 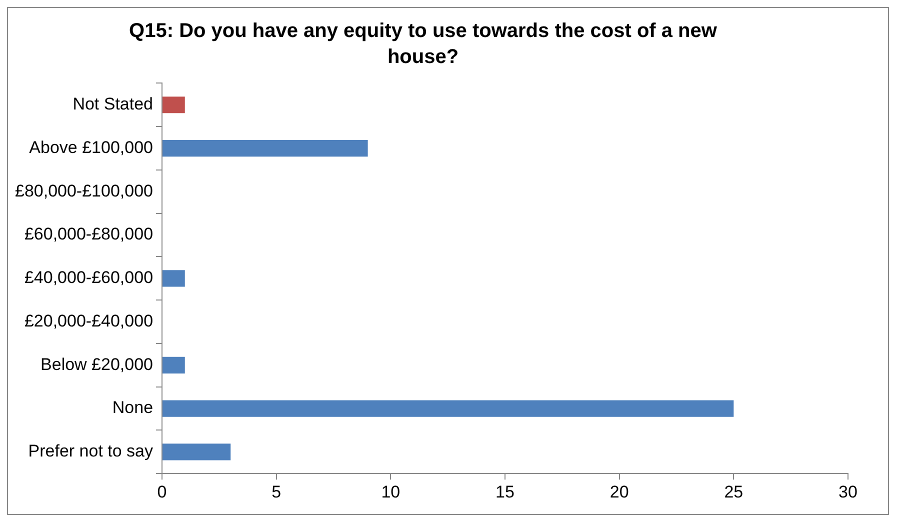 What do you see at coordinates (390, 492) in the screenshot?
I see `x-tick-label: 10` at bounding box center [390, 492].